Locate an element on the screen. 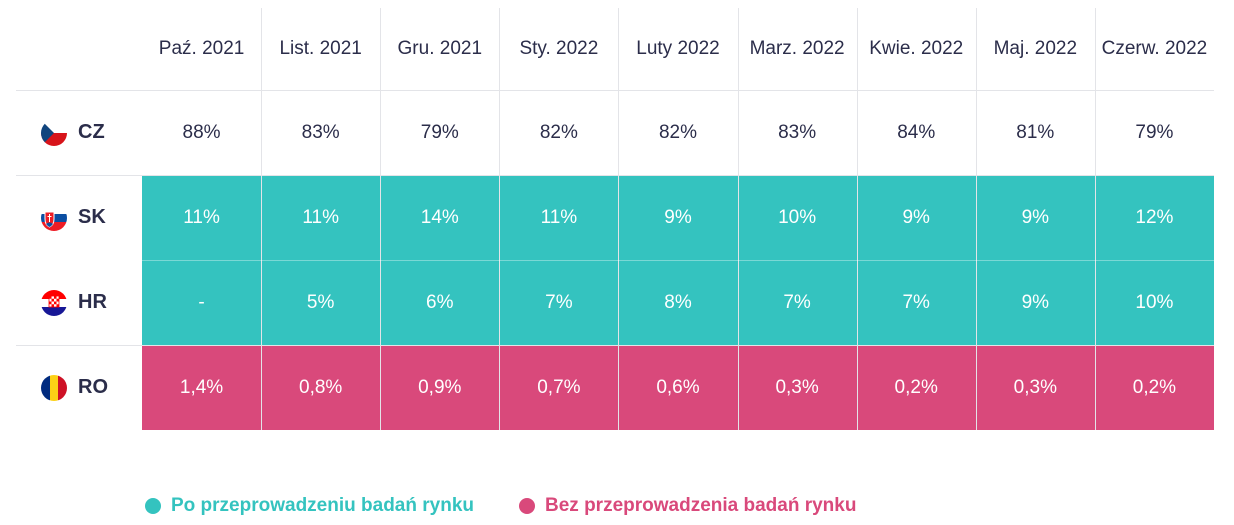 Image resolution: width=1234 pixels, height=525 pixels. legend-item-not-researched: Bez przeprowadzenia badań rynku is located at coordinates (687, 506).